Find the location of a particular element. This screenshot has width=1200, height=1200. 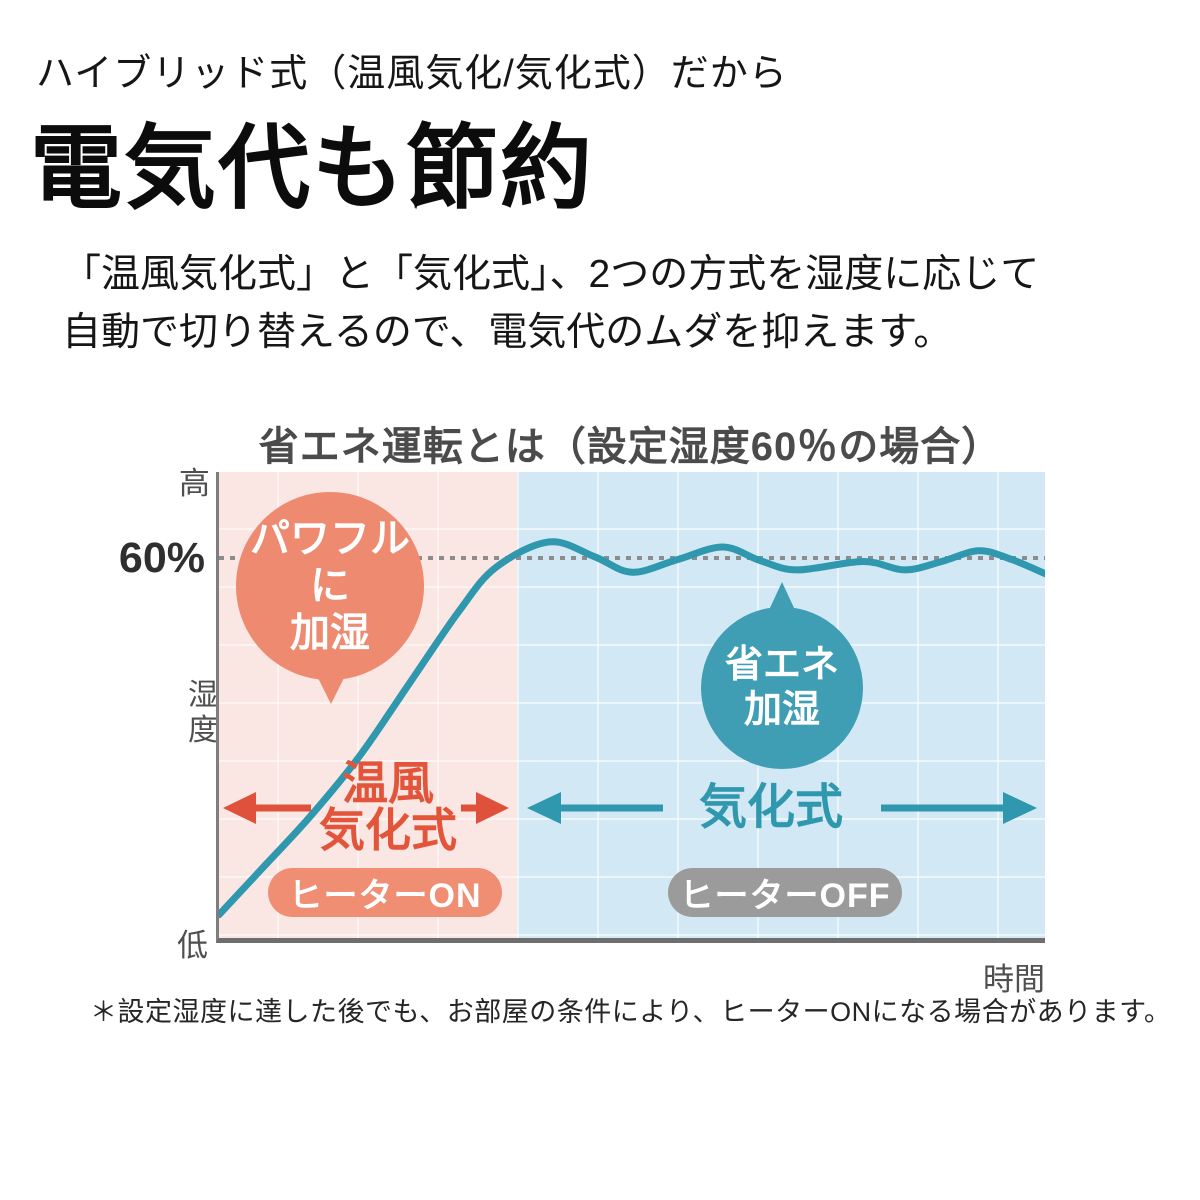

y-axis-setpoint-label: 60% is located at coordinates (161, 558).